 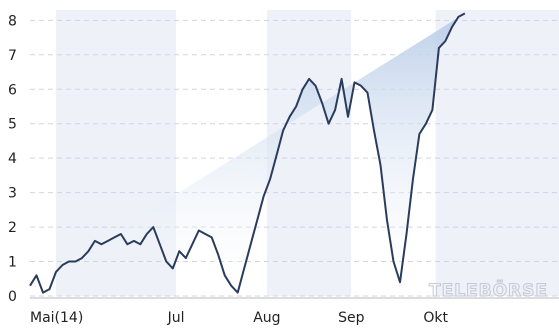 I want to click on y-tick-labels: 0 1 2 3 4 5 6 7 8, so click(x=12, y=159).